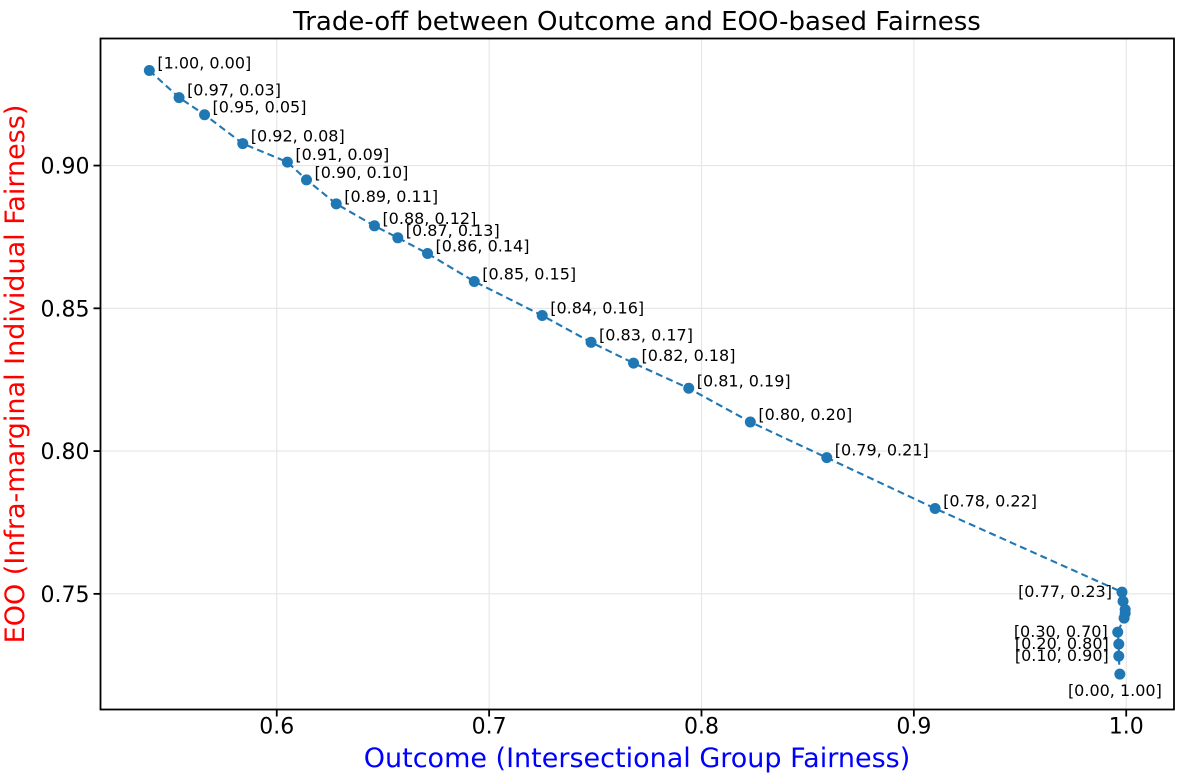 Image resolution: width=1184 pixels, height=784 pixels. What do you see at coordinates (234, 90) in the screenshot?
I see `point-label: [0.97, 0.03]` at bounding box center [234, 90].